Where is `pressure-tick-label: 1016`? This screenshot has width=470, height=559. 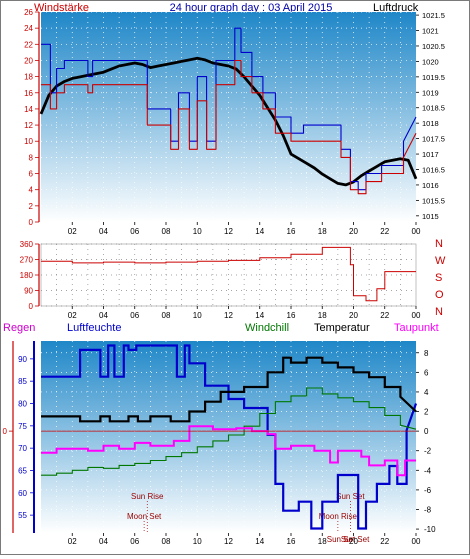
pressure-tick-label: 1016 is located at coordinates (430, 185).